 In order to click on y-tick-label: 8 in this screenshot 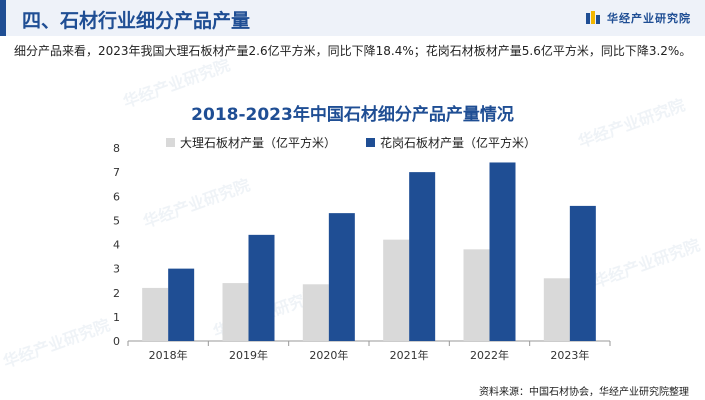, I will do `click(116, 148)`.